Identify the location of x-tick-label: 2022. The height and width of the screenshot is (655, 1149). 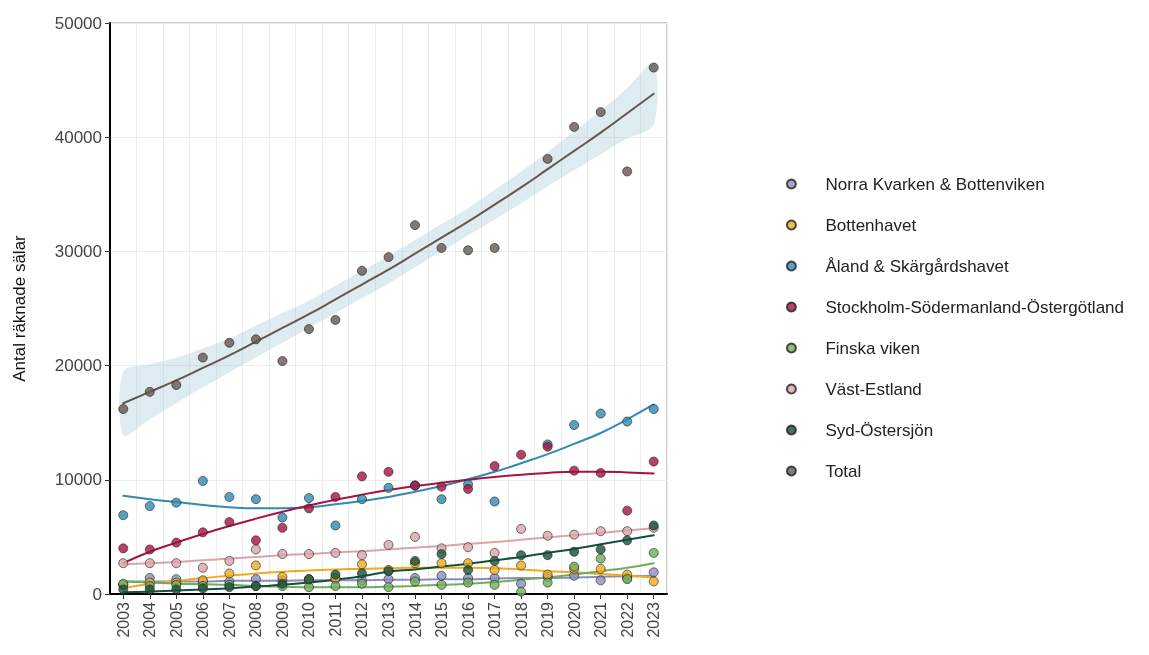
(627, 619).